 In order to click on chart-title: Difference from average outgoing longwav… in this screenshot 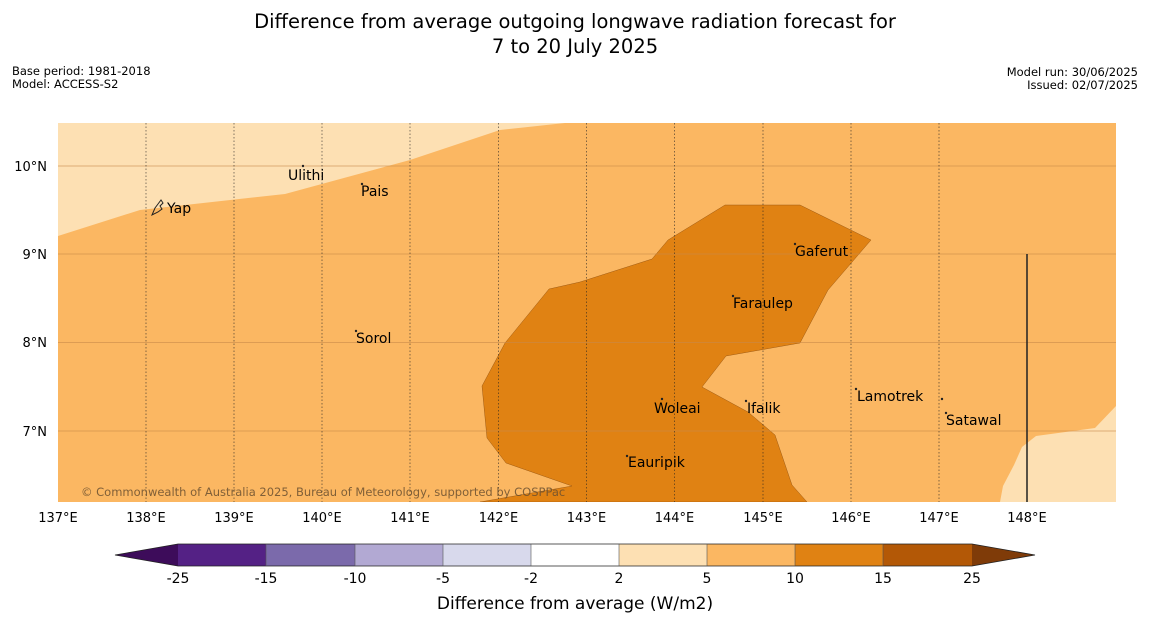, I will do `click(575, 34)`.